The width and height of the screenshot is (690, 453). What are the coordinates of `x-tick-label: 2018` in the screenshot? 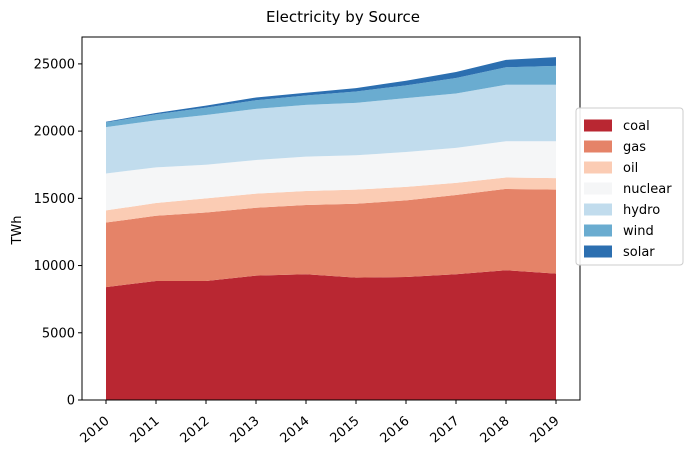 It's located at (495, 430).